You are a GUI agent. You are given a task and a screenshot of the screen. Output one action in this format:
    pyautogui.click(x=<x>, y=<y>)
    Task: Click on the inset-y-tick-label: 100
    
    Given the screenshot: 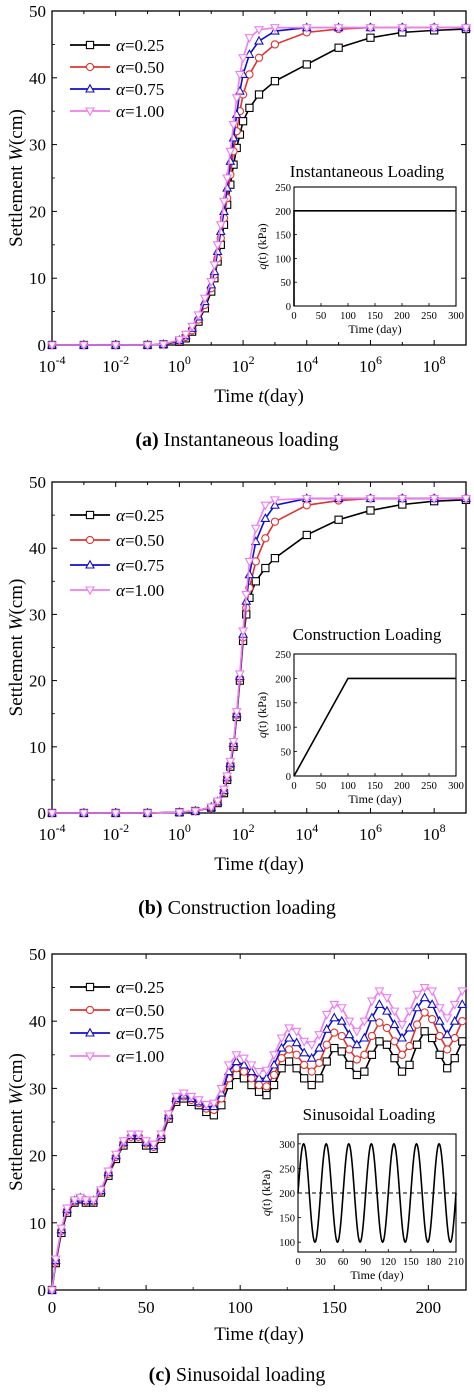 What is the action you would take?
    pyautogui.click(x=283, y=259)
    